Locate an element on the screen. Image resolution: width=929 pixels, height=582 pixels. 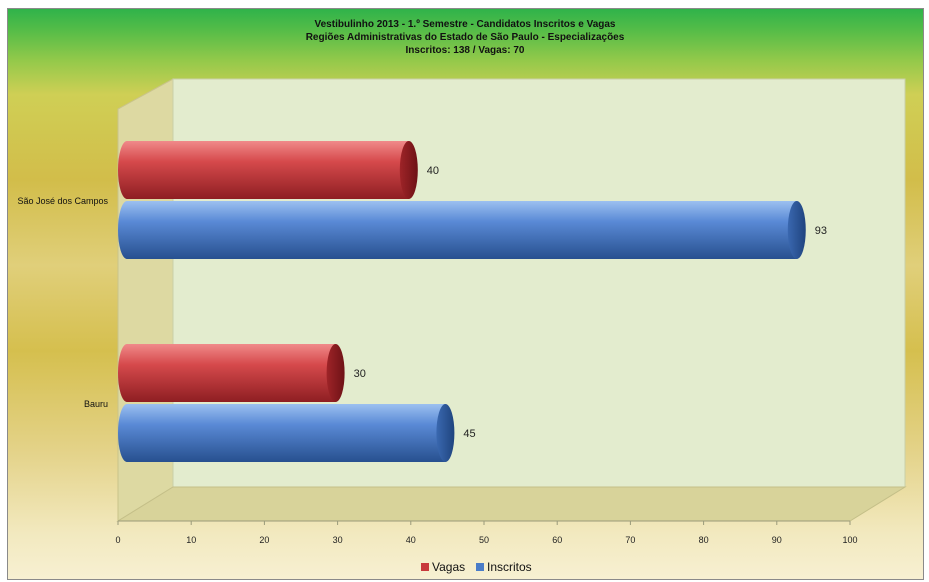
title-line-3: Inscritos: 138 / Vagas: 70 is located at coordinates (465, 50).